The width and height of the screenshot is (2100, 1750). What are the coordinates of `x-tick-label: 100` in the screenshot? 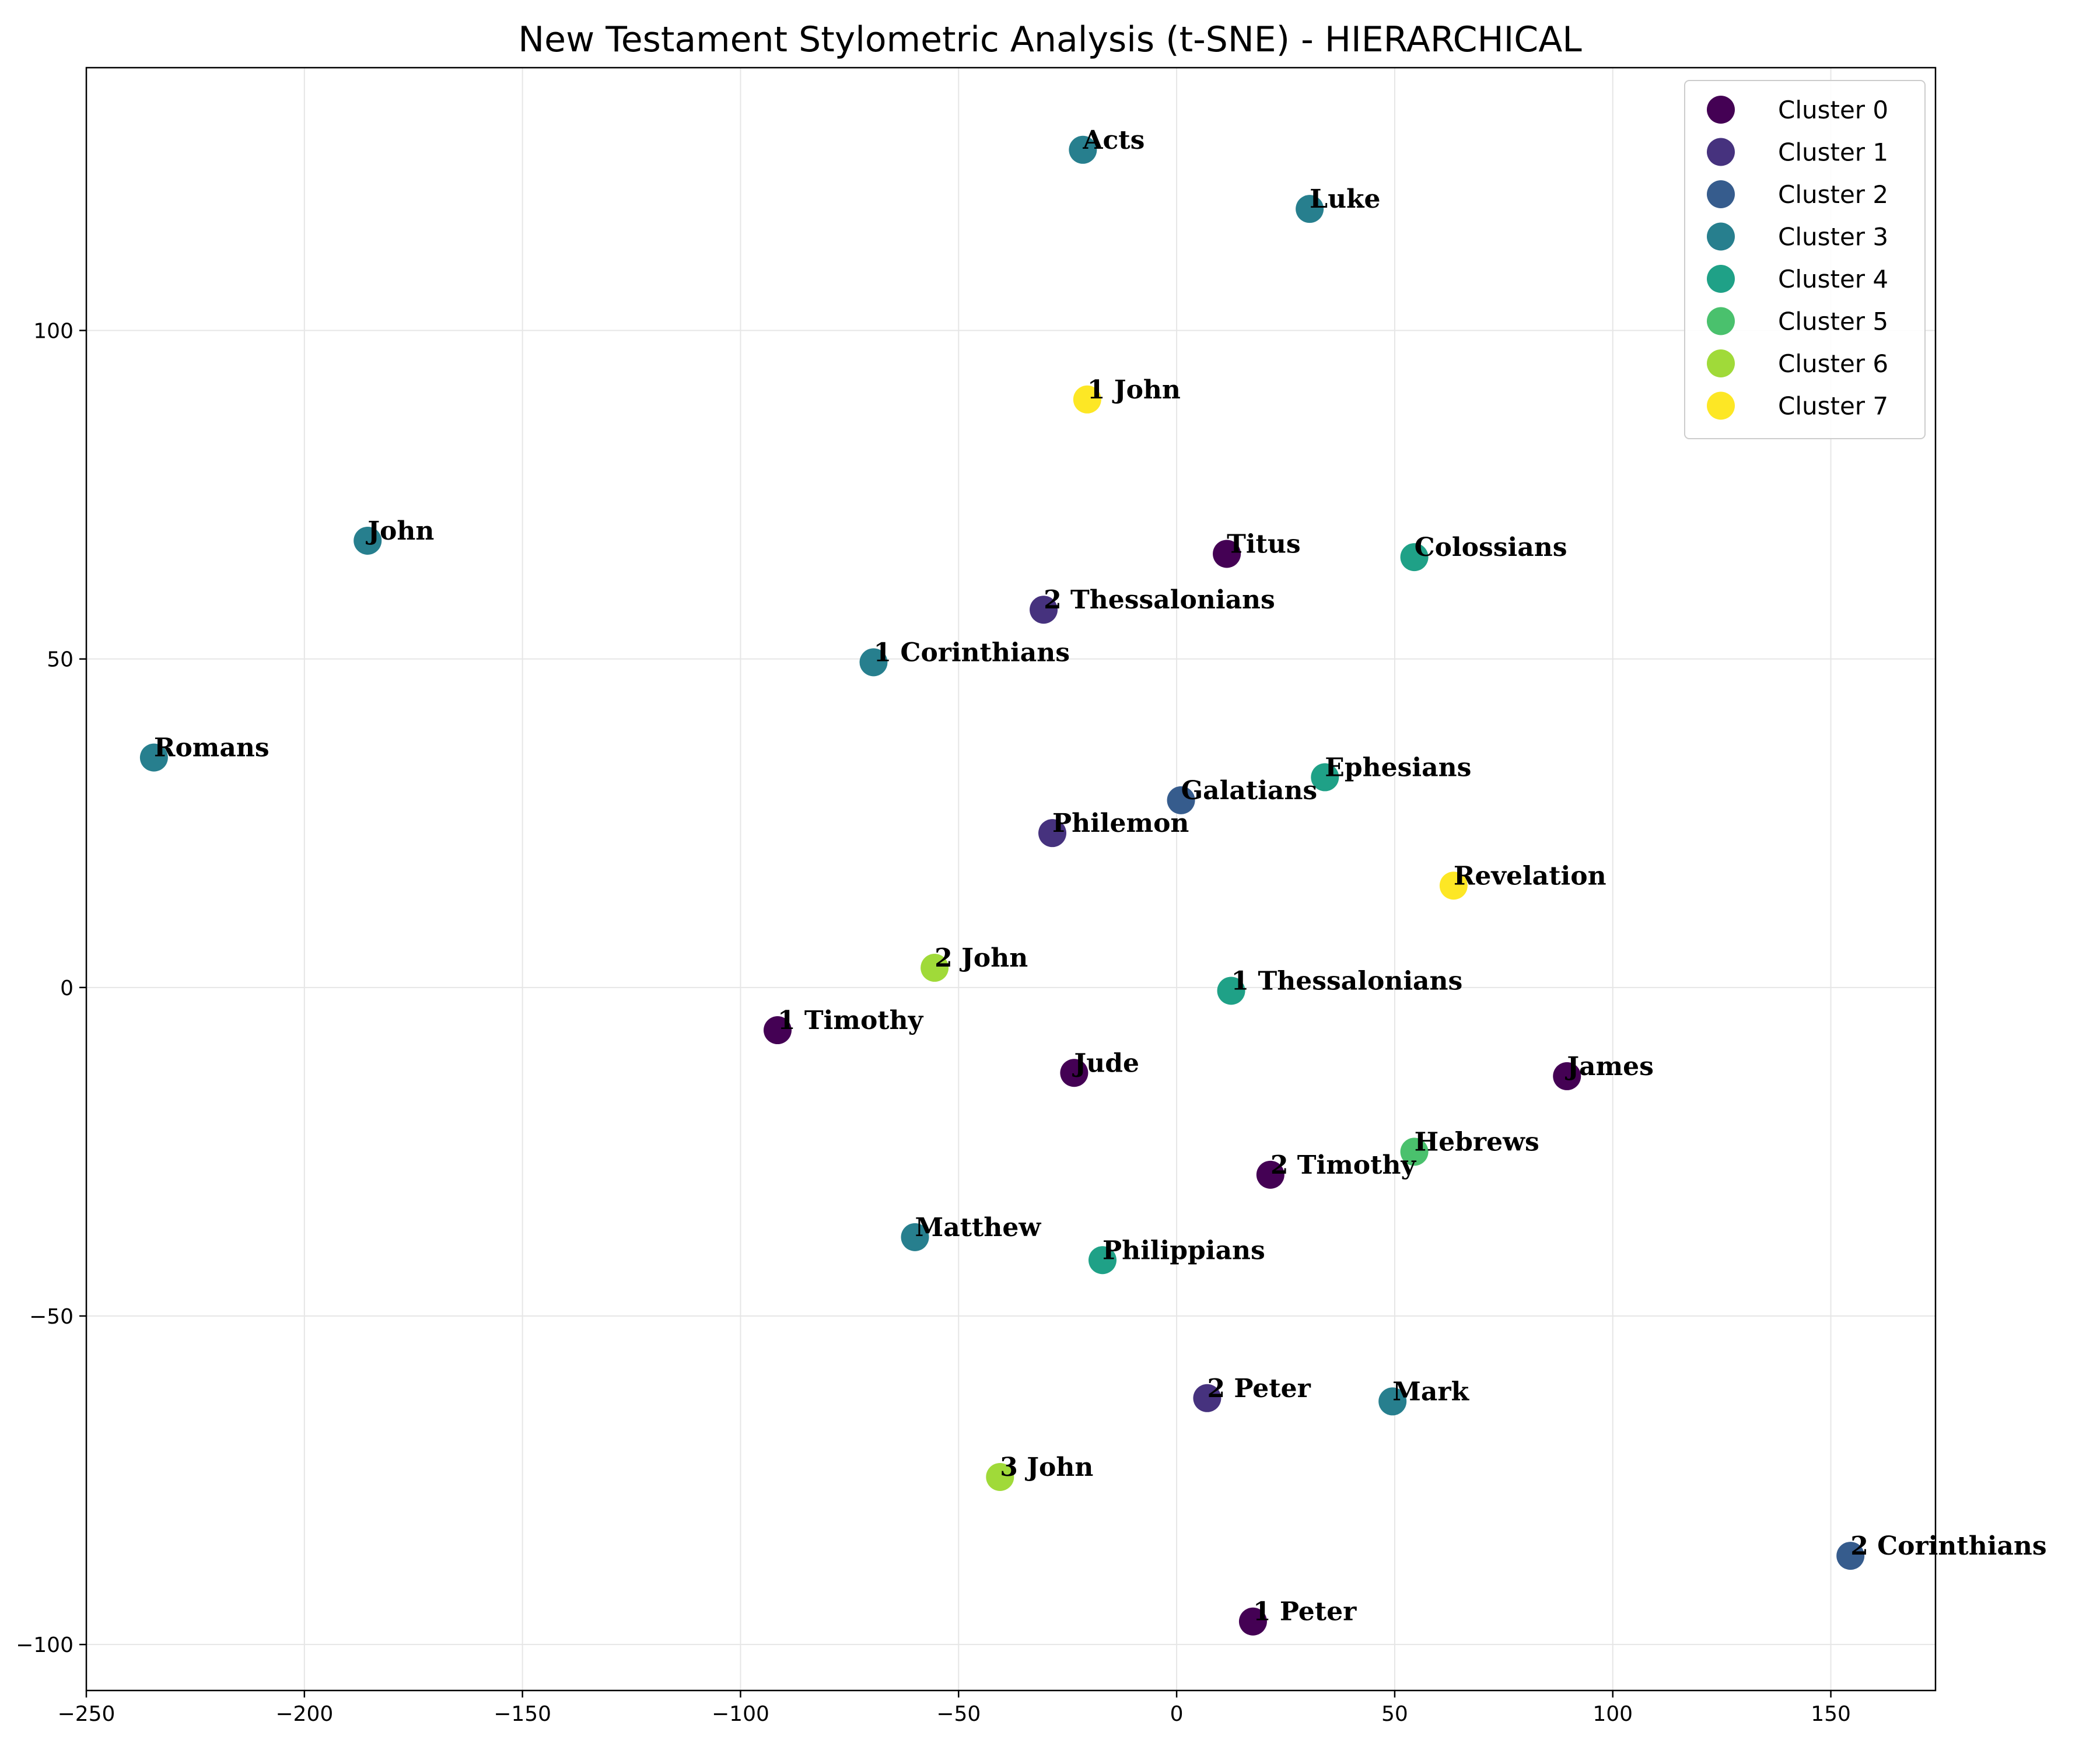 It's located at (1612, 1714).